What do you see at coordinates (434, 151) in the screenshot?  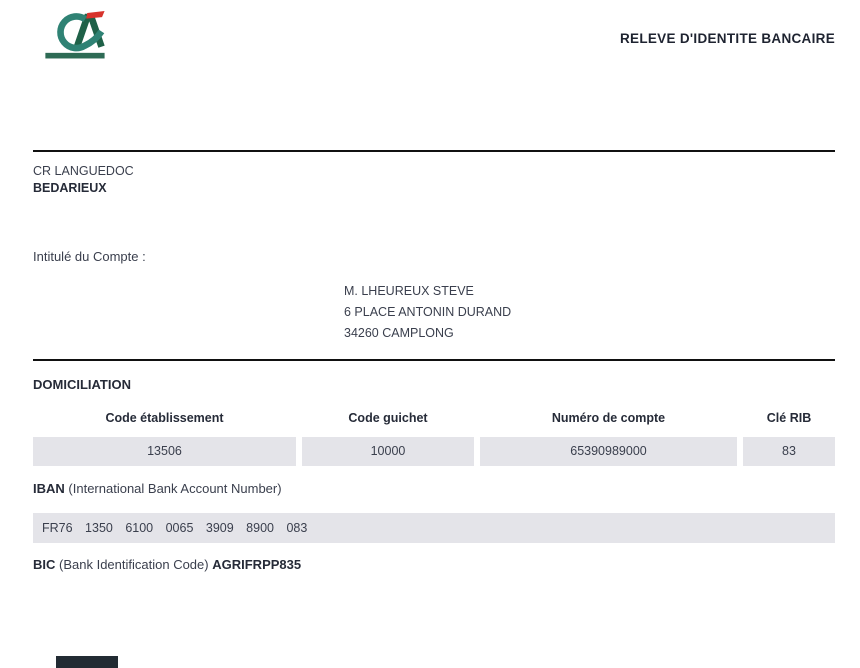 I see `horizontal-rule-top` at bounding box center [434, 151].